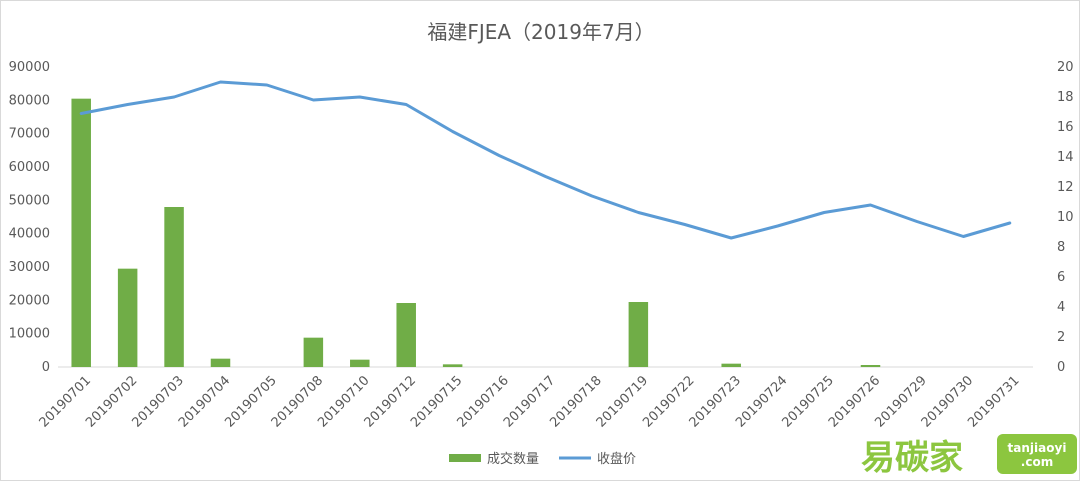 The height and width of the screenshot is (482, 1080). I want to click on legend: 成交数量 收盘价, so click(542, 459).